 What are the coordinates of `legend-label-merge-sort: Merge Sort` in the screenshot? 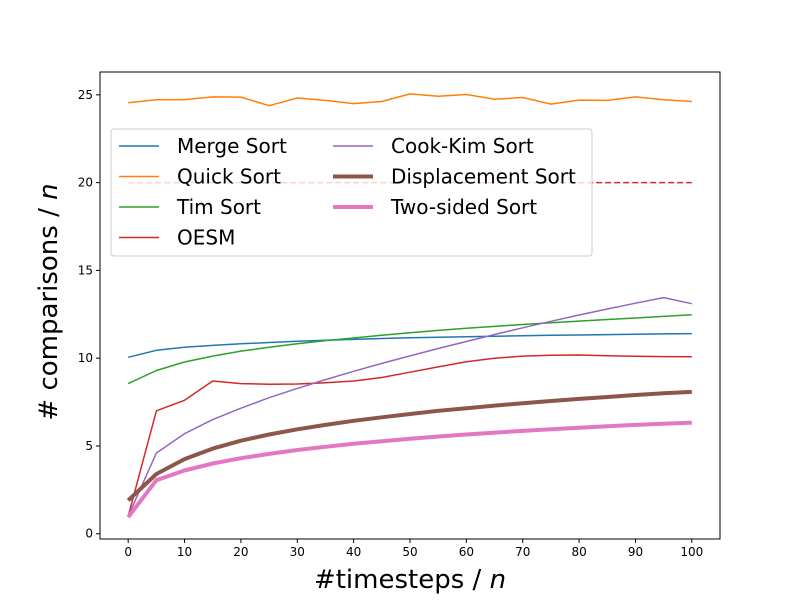 It's located at (232, 146).